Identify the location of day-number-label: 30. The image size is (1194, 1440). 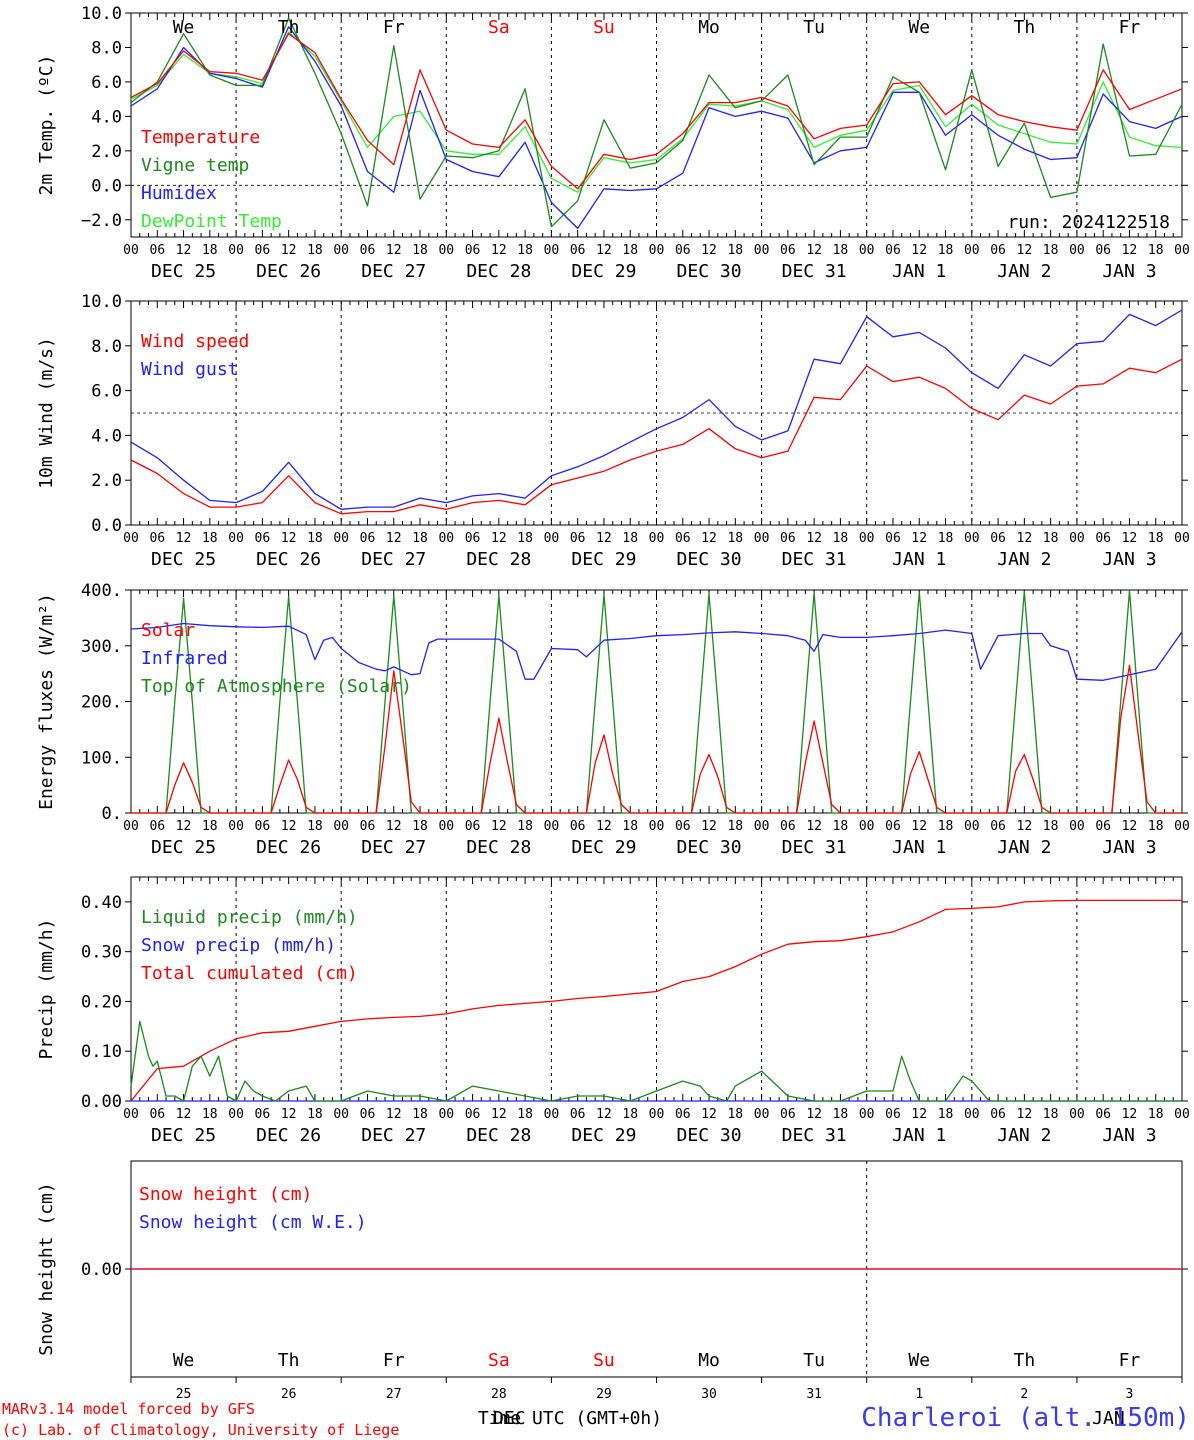
(709, 1394).